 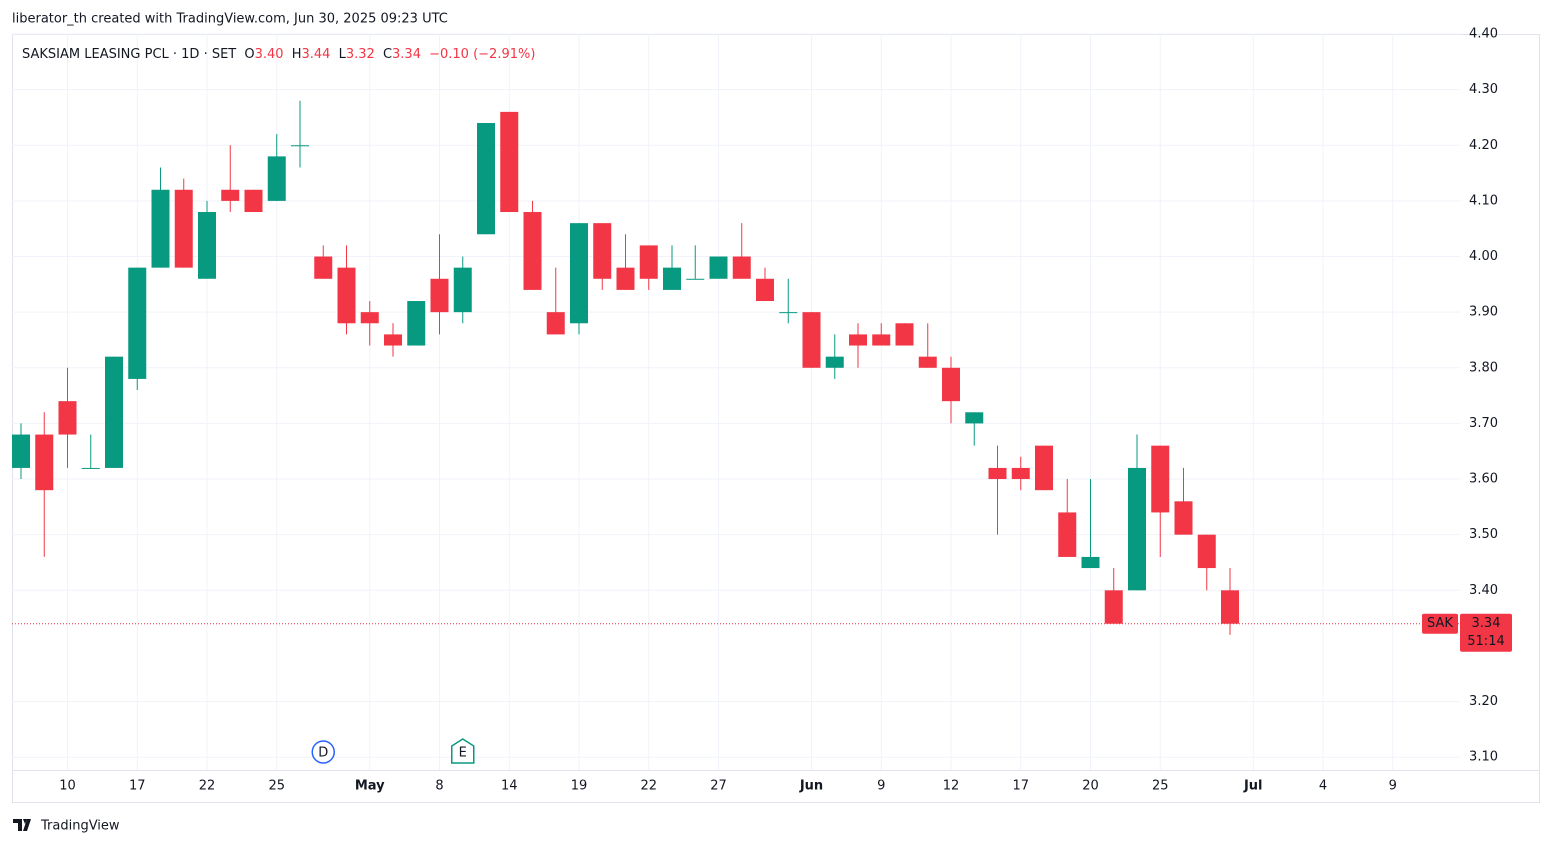 I want to click on y-tick-label: 3.90, so click(x=1483, y=312).